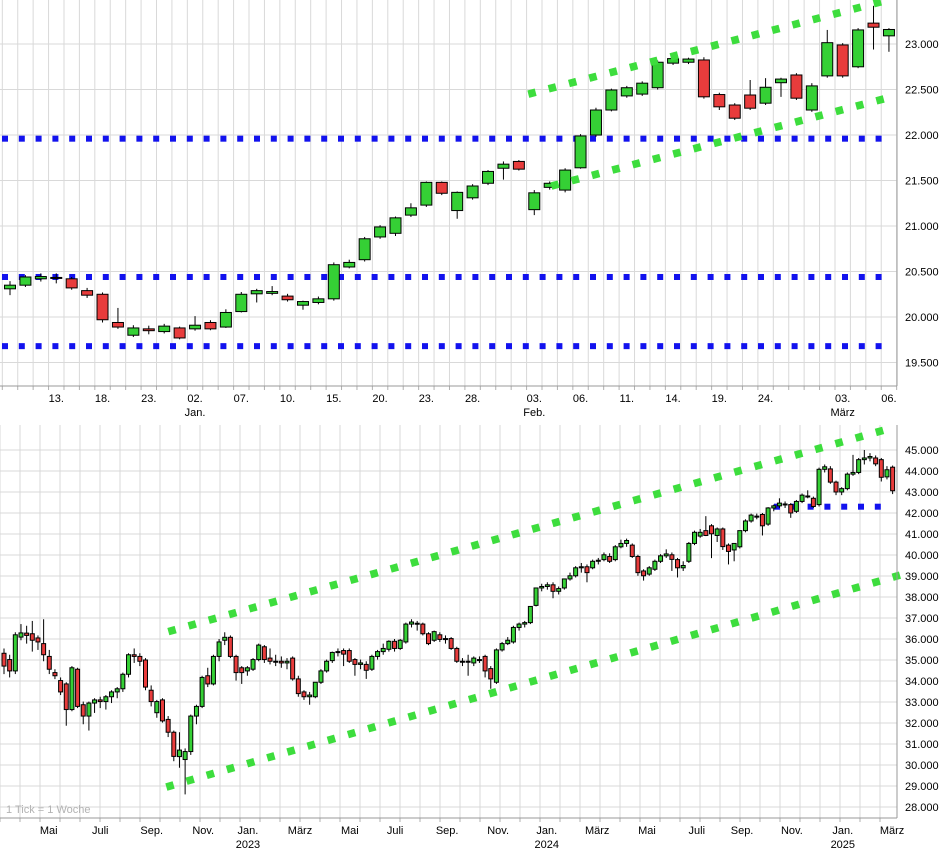  Describe the element at coordinates (922, 451) in the screenshot. I see `y-axis-label: 45.000` at that location.